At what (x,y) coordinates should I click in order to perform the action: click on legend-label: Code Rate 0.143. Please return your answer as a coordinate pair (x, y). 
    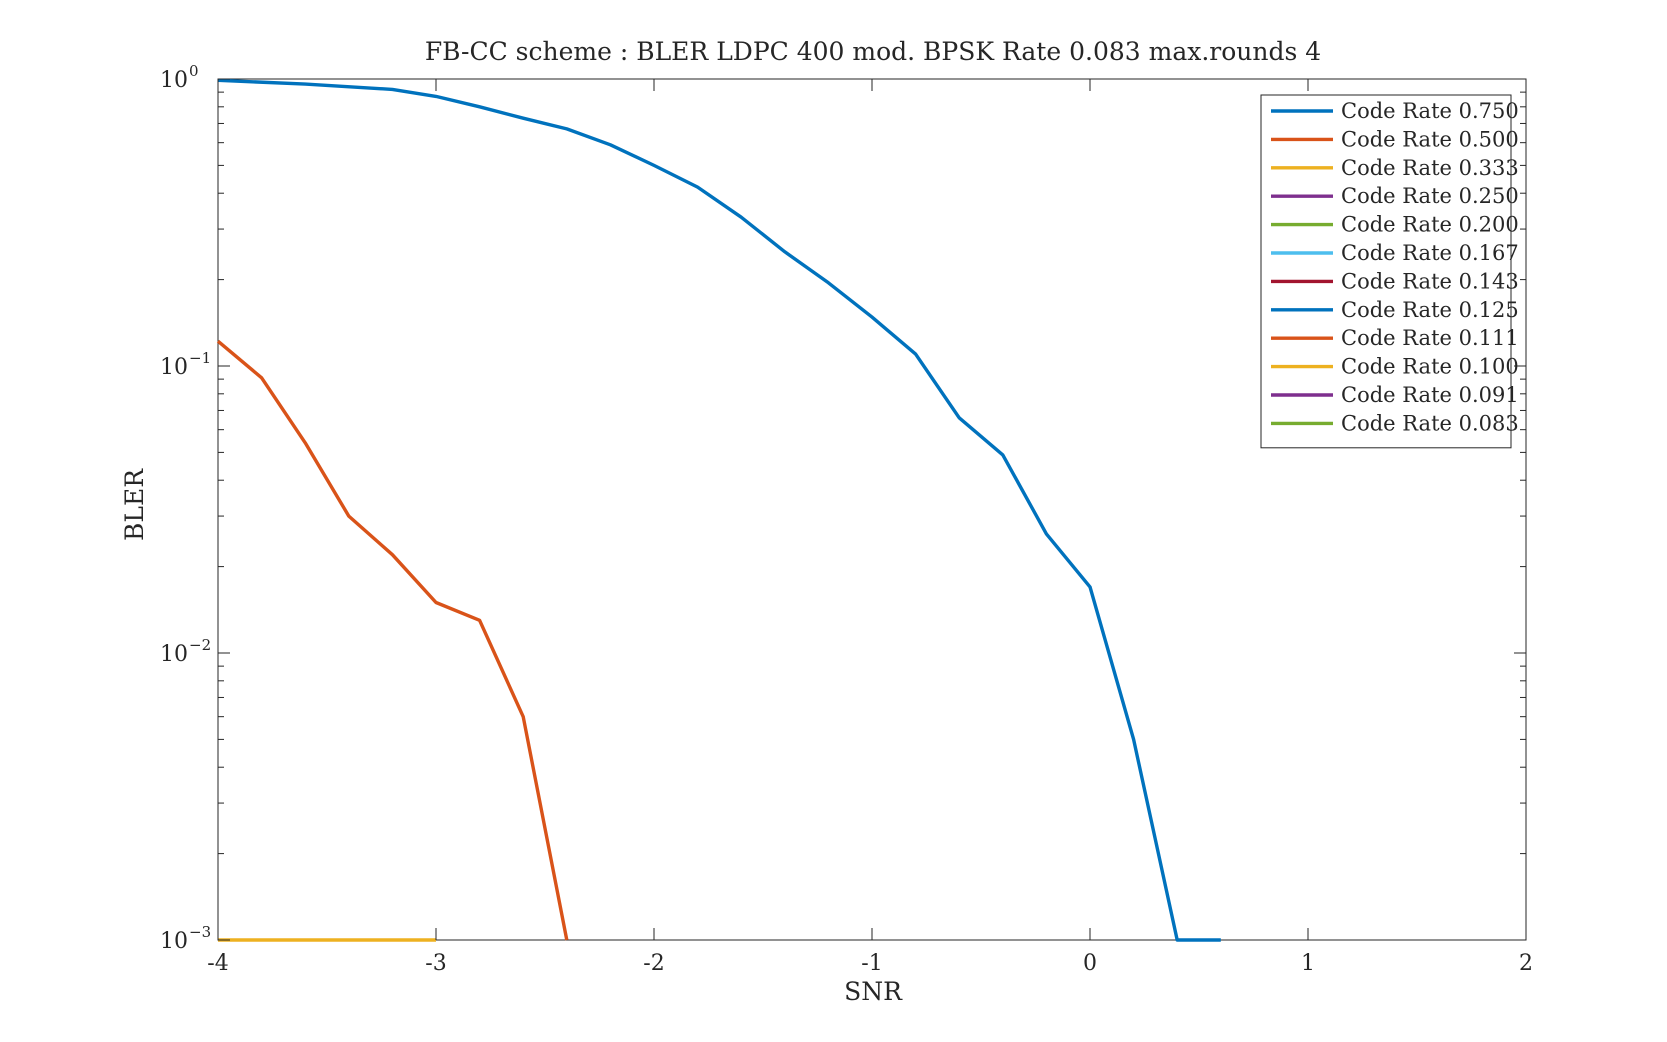
    Looking at the image, I should click on (1430, 281).